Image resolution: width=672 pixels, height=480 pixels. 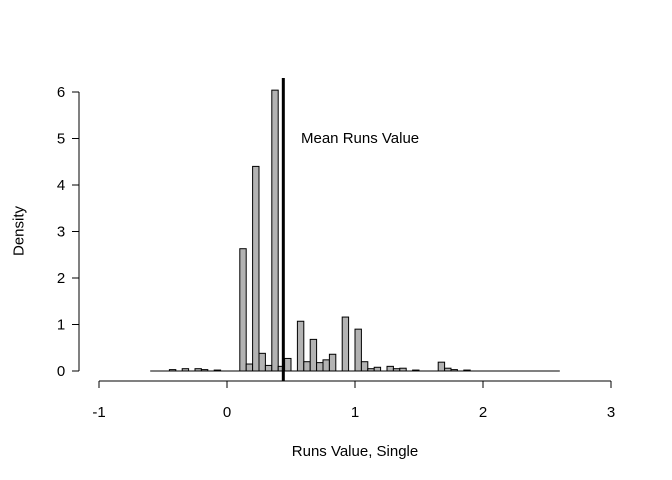 What do you see at coordinates (355, 451) in the screenshot?
I see `x-axis-title: Runs Value, Single` at bounding box center [355, 451].